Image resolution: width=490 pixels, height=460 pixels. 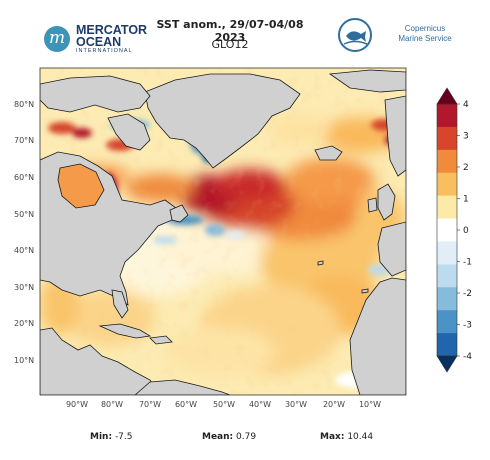 I want to click on lat-label: 70°N, so click(x=24, y=140).